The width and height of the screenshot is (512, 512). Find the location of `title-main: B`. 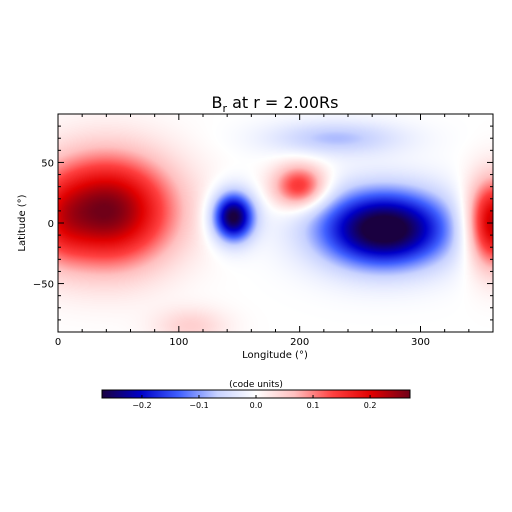

title-main: B is located at coordinates (217, 102).